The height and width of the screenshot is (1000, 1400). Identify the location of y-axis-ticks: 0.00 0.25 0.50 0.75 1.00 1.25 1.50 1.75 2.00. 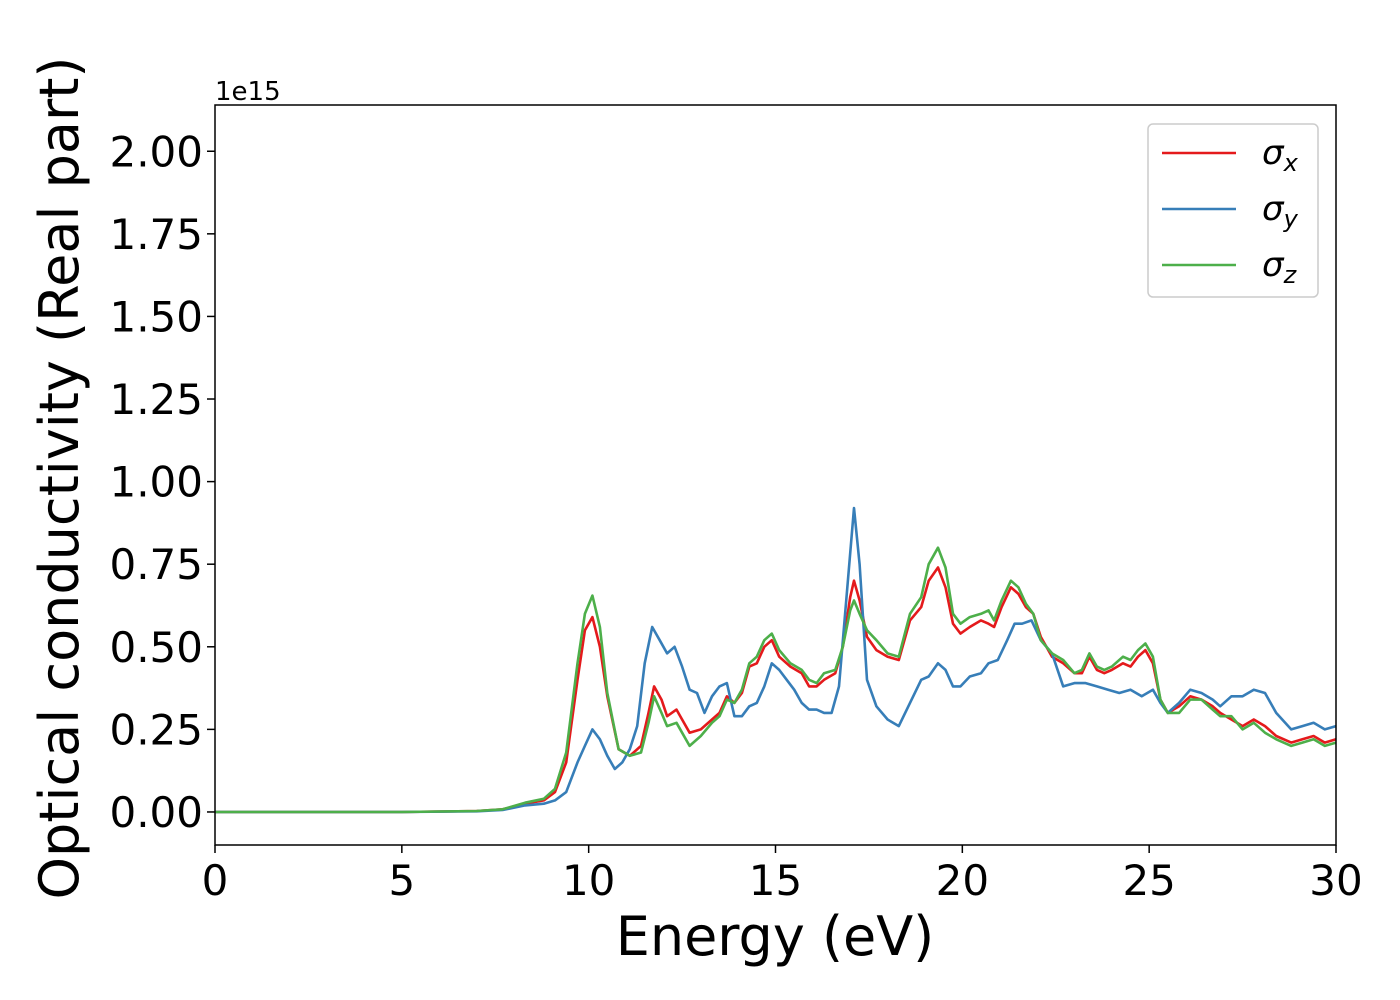
(162, 482).